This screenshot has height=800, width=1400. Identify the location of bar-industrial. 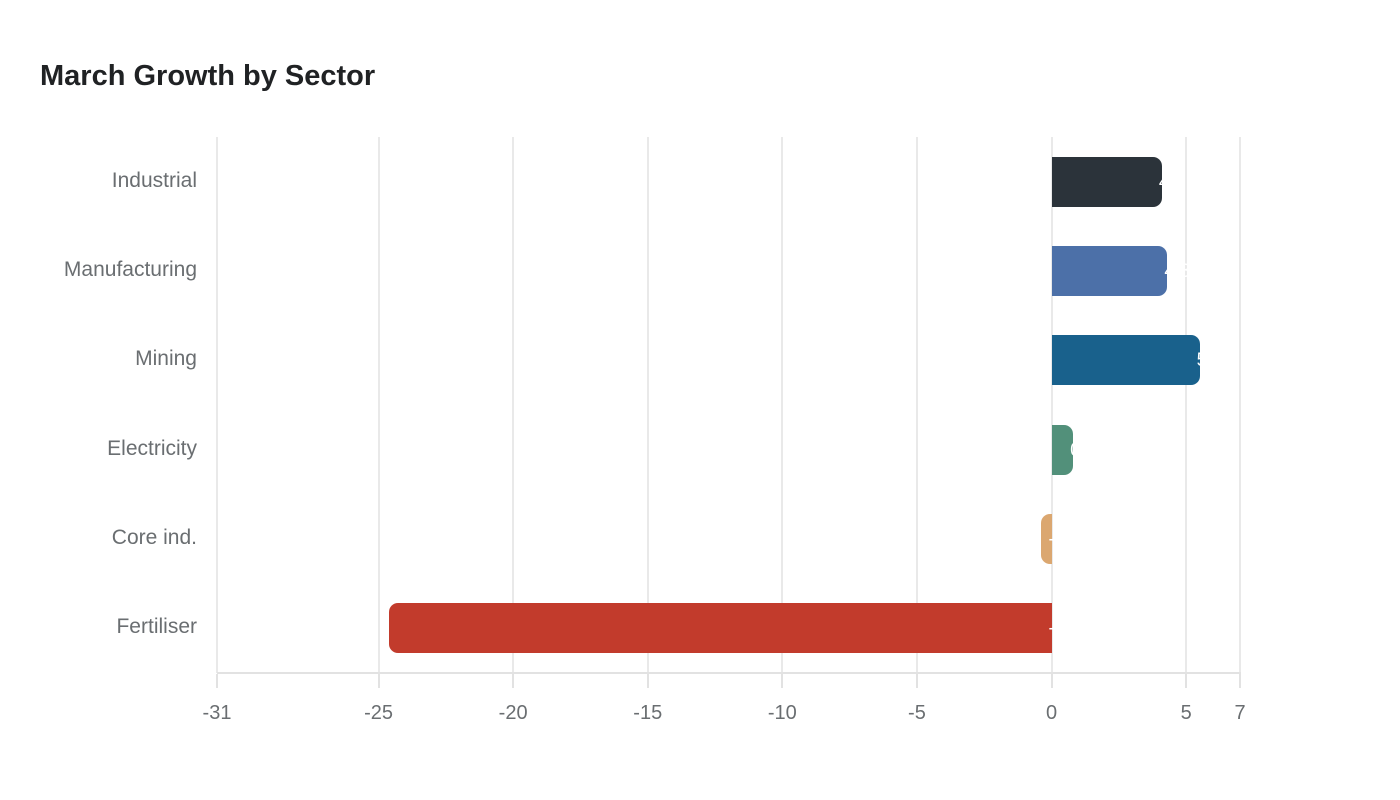
(1106, 181).